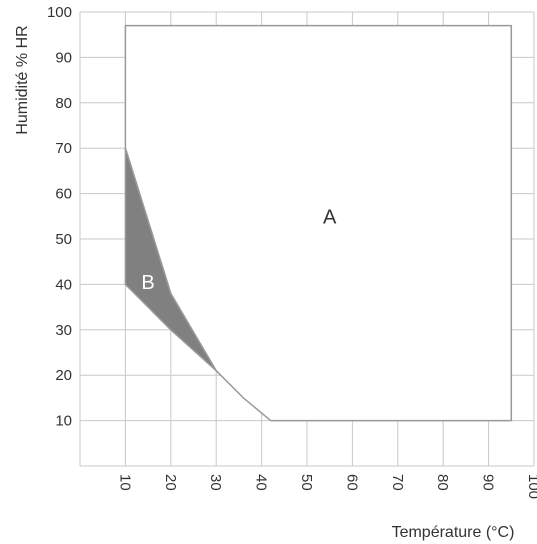 This screenshot has height=544, width=537. Describe the element at coordinates (261, 482) in the screenshot. I see `x-tick-label: 40` at that location.